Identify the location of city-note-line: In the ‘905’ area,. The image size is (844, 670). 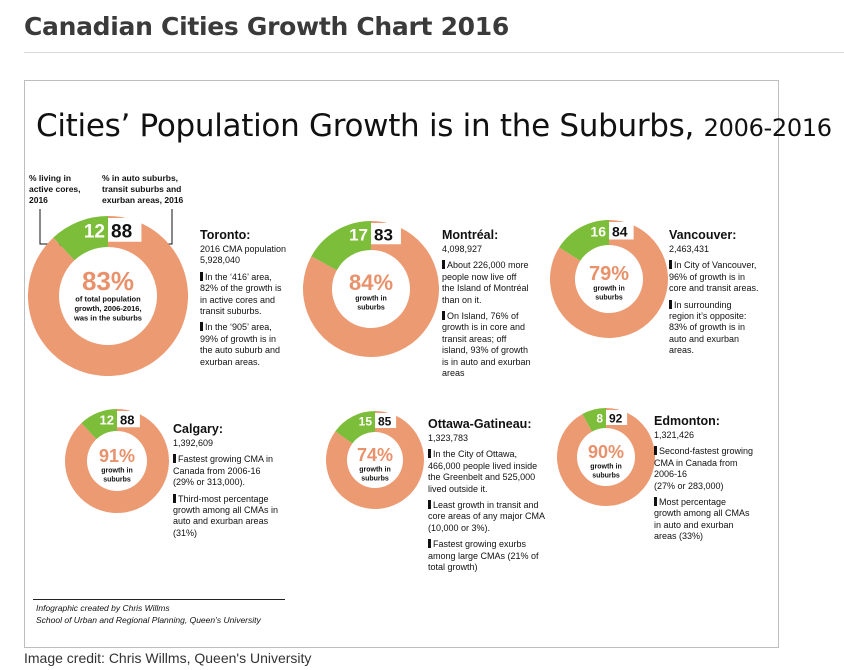
(255, 327).